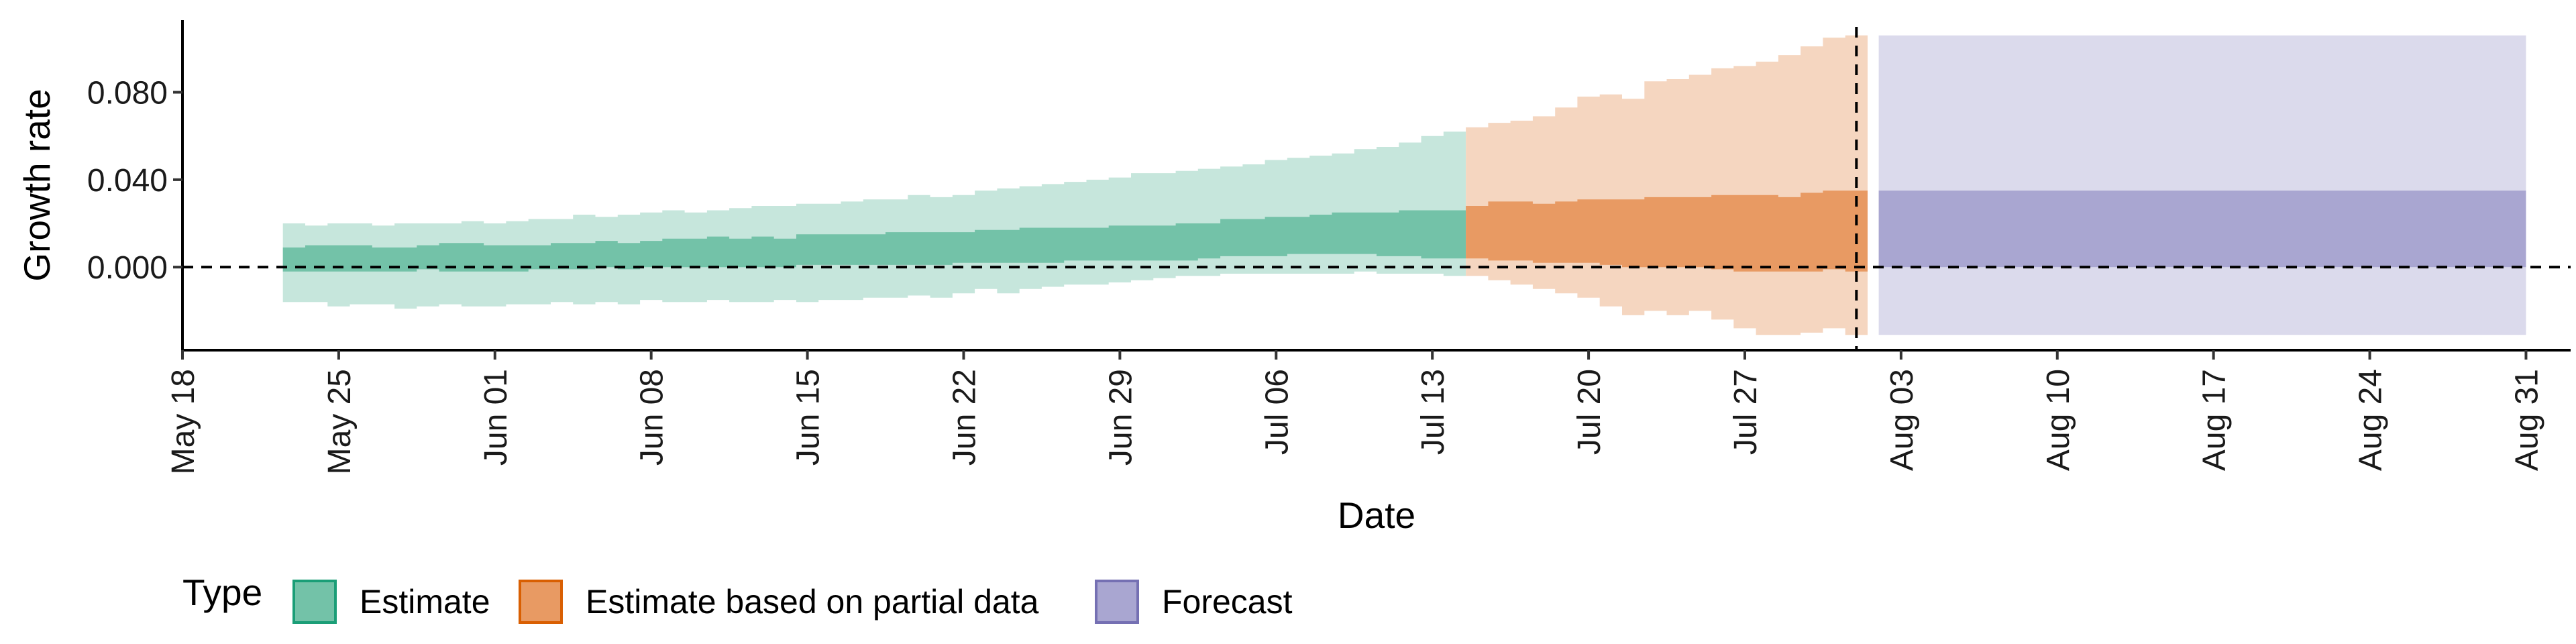  Describe the element at coordinates (183, 421) in the screenshot. I see `x-tick-label: May 18` at that location.